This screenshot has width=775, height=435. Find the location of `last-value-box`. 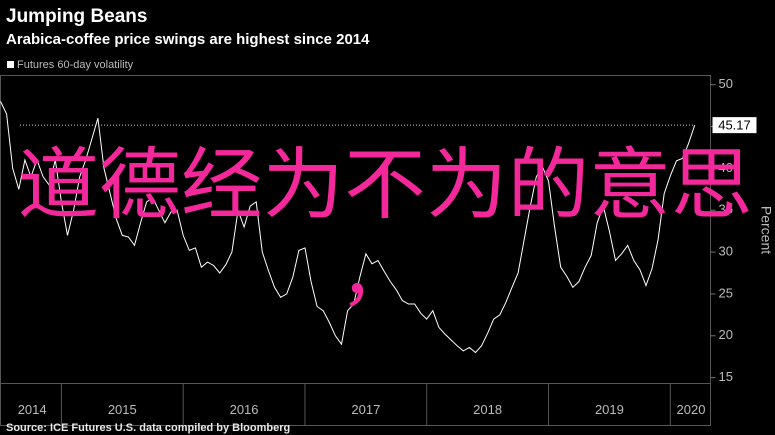

last-value-box is located at coordinates (734, 125).